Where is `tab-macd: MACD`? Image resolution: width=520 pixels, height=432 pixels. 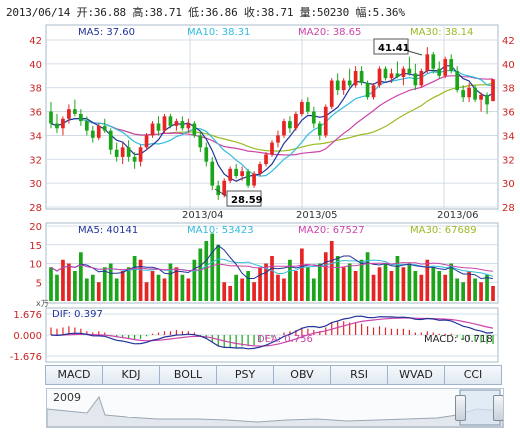
tab-macd: MACD is located at coordinates (74, 375).